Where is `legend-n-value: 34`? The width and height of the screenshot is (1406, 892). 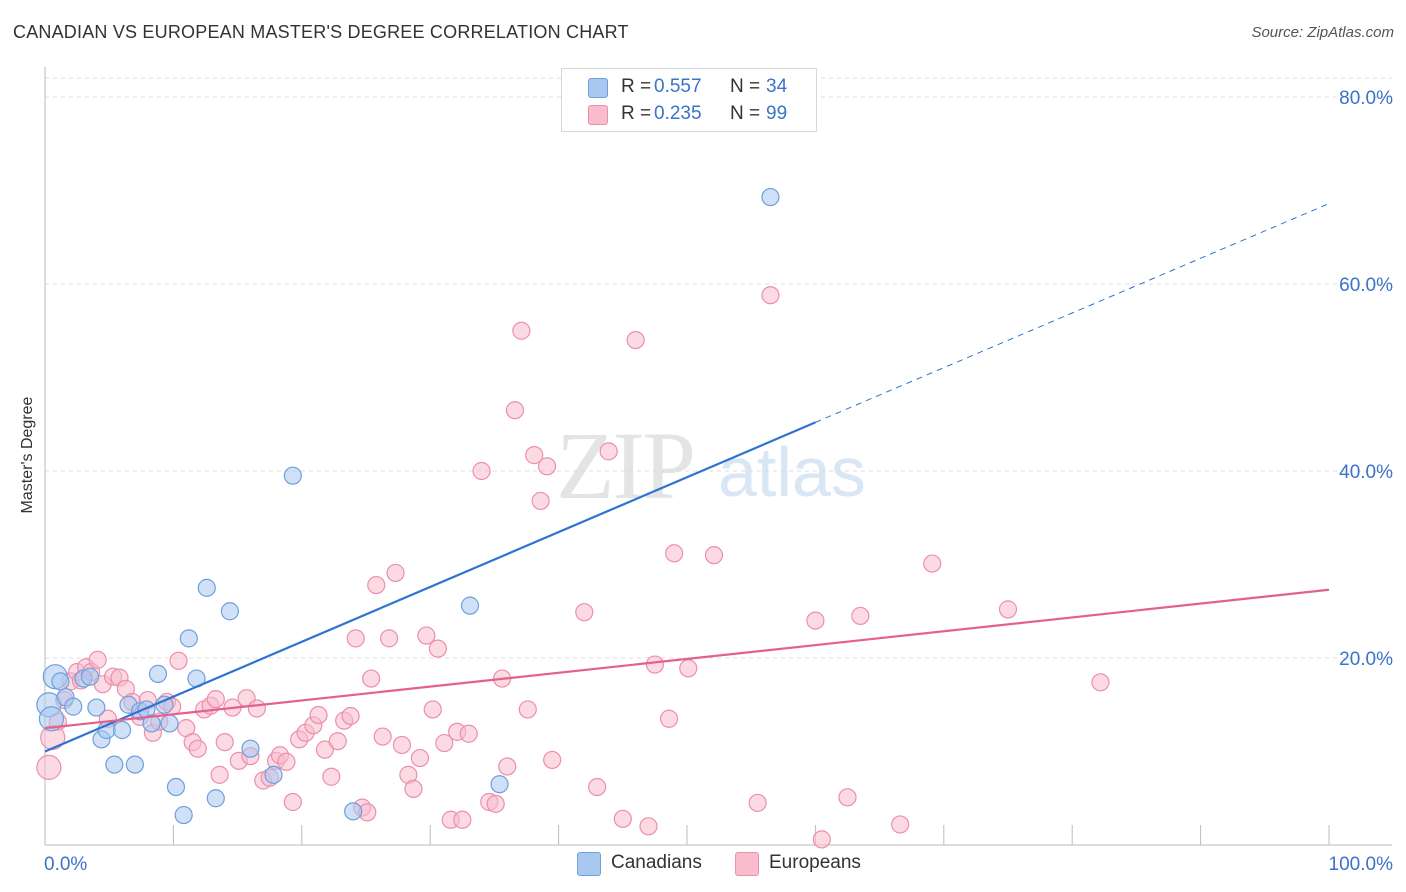 legend-n-value: 34 is located at coordinates (777, 86).